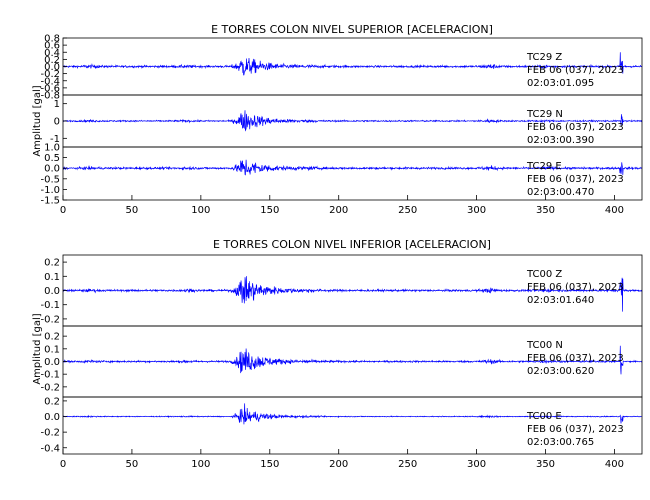 Image resolution: width=650 pixels, height=500 pixels. I want to click on channel-annotation: TC29 N FEB 06 (037), 2023 02:03:00.390, so click(575, 127).